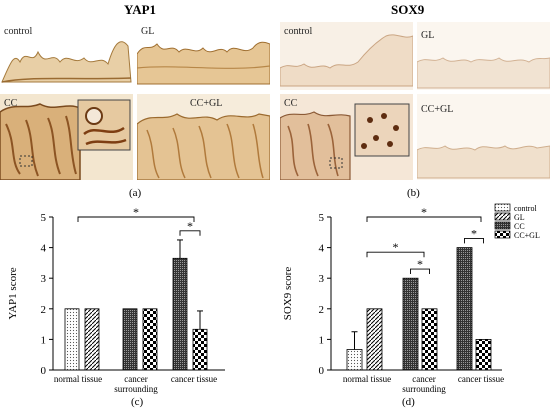 This screenshot has width=550, height=412. What do you see at coordinates (148, 31) in the screenshot?
I see `label-yap1-gl: GL` at bounding box center [148, 31].